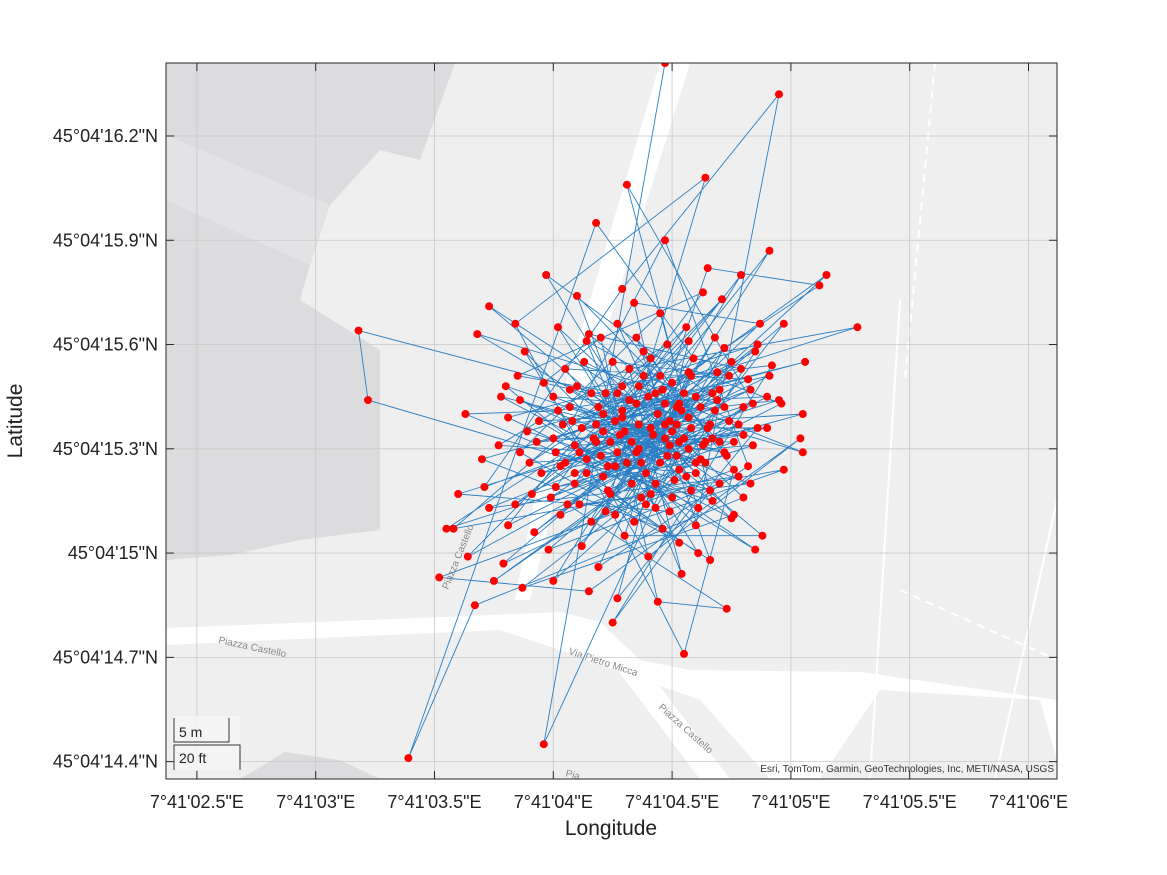 This screenshot has height=875, width=1167. What do you see at coordinates (553, 802) in the screenshot?
I see `x-tick-label: 7°41'04"E` at bounding box center [553, 802].